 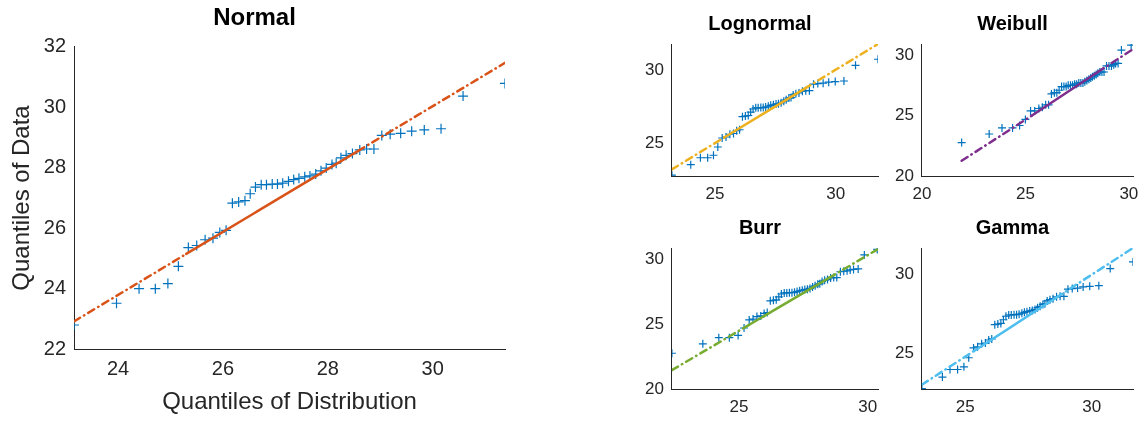 What do you see at coordinates (118, 367) in the screenshot?
I see `x-tick-label: 24` at bounding box center [118, 367].